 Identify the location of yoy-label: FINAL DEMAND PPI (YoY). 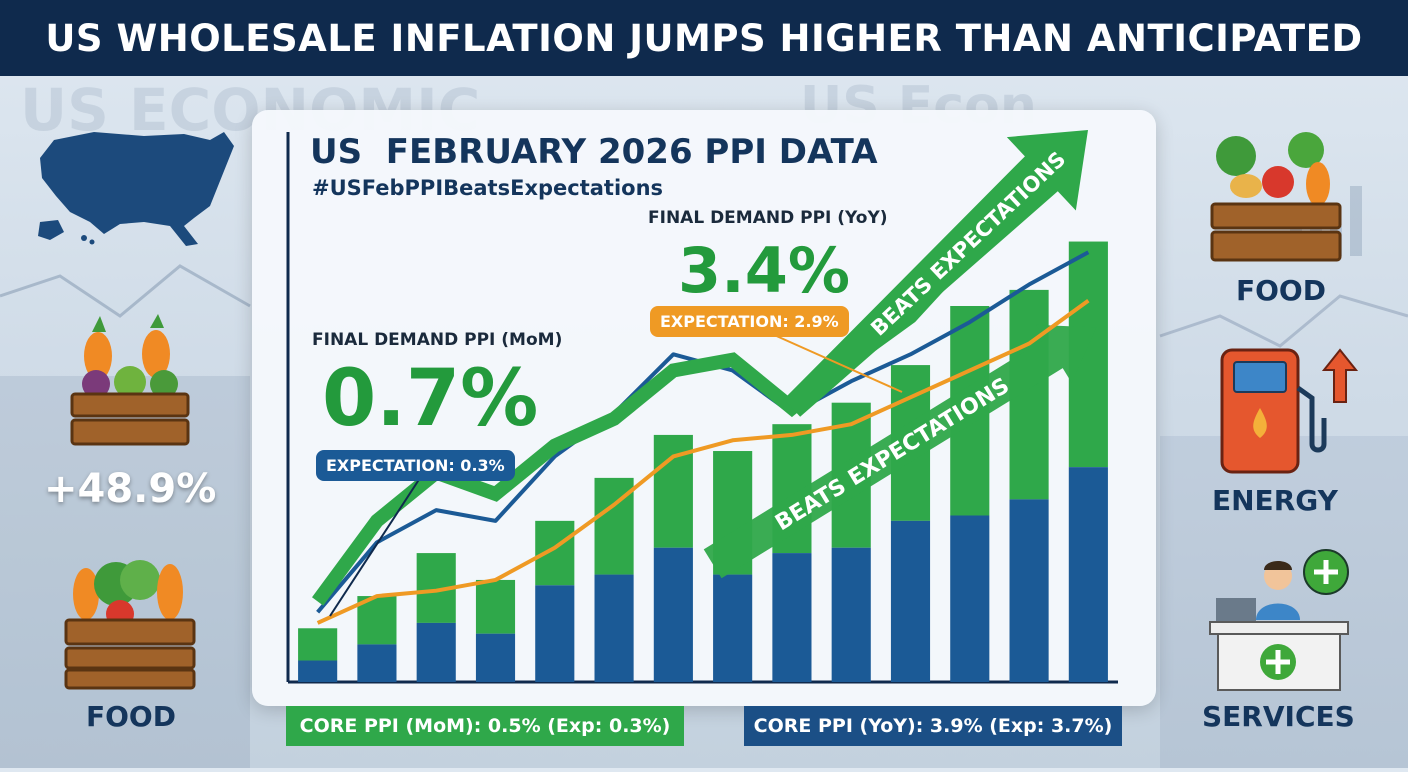
(768, 218).